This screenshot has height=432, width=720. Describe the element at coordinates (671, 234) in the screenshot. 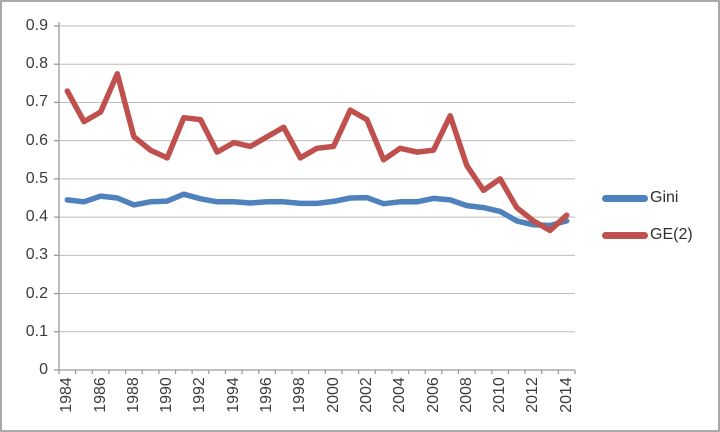

I see `legend-label-ge2: GE(2)` at that location.